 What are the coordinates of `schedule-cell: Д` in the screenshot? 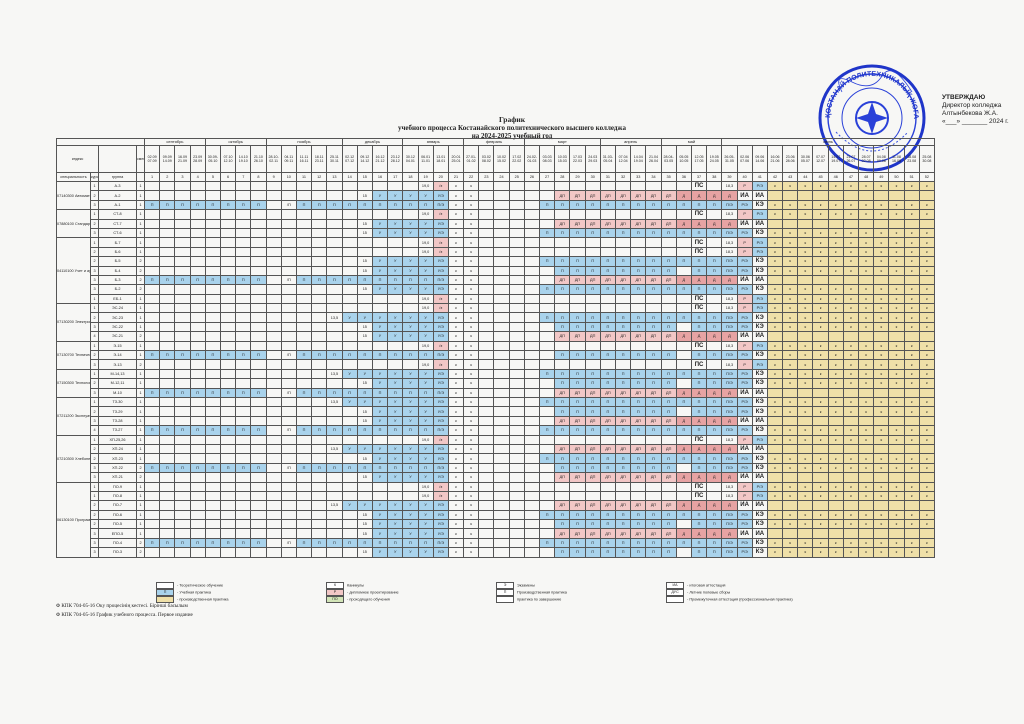 It's located at (683, 223).